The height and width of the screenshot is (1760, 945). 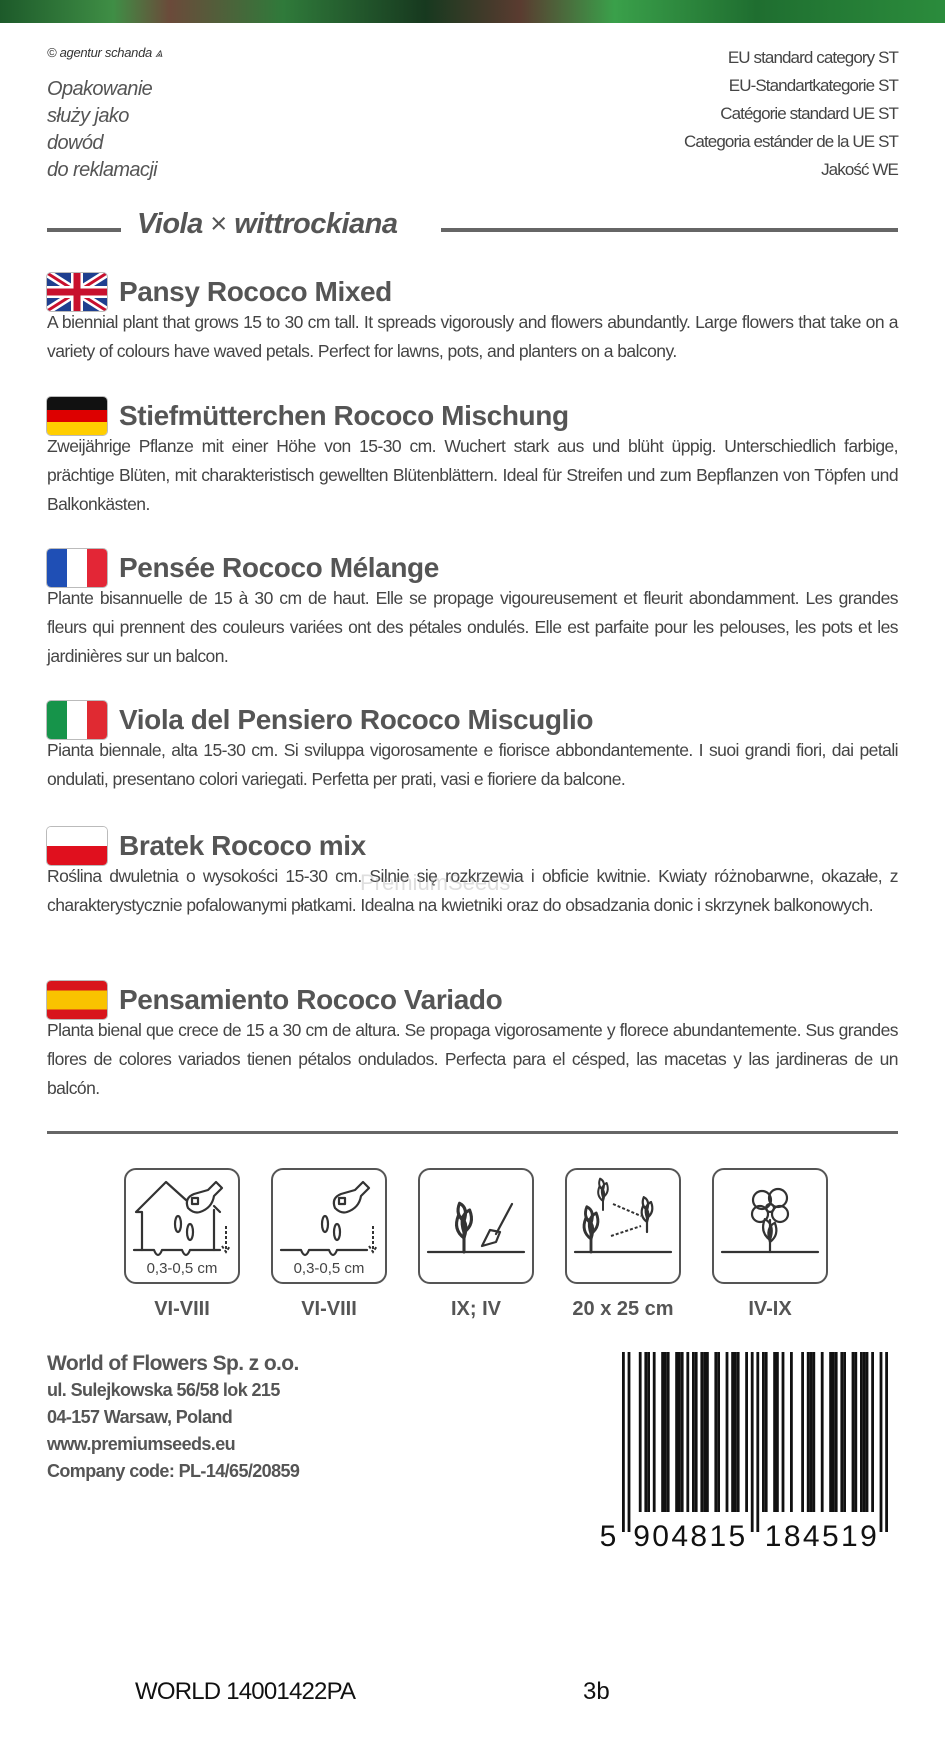 I want to click on section-title: Pansy Rococo Mixed, so click(x=255, y=291).